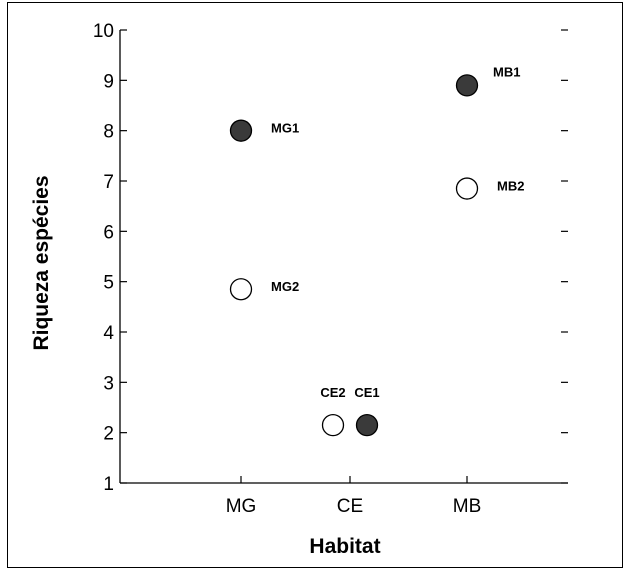 This screenshot has height=570, width=628. I want to click on y-tick-label: 7, so click(108, 182).